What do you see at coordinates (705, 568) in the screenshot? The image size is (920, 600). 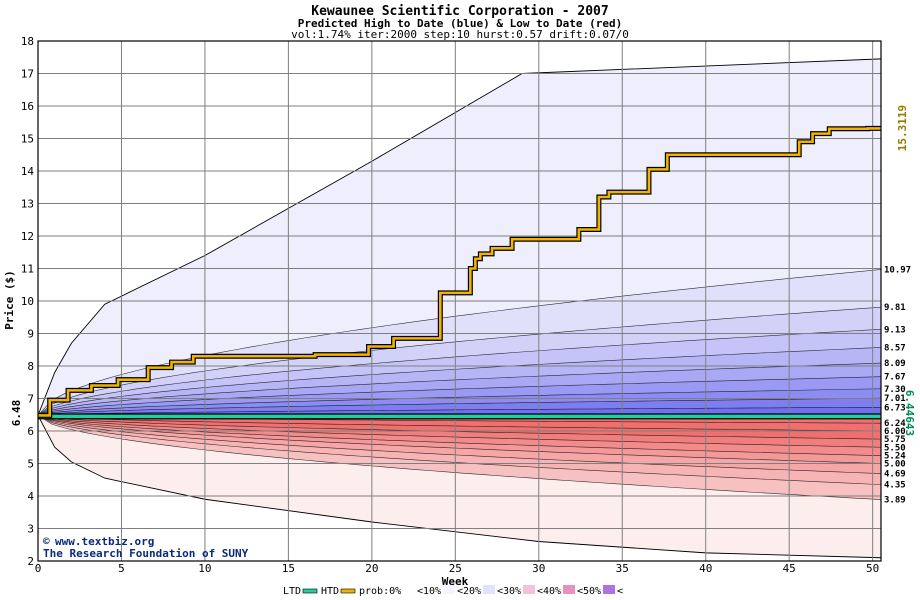 I see `x-tick-label: 40` at bounding box center [705, 568].